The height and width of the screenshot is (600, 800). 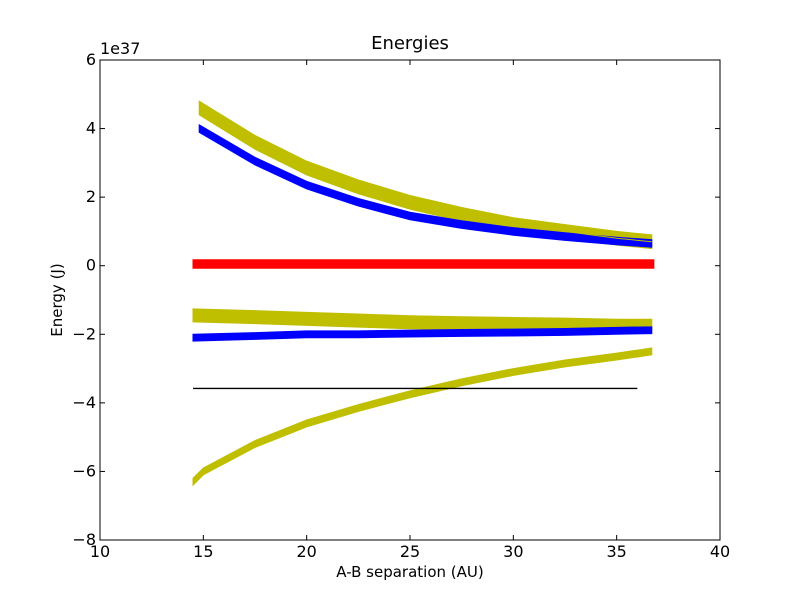 What do you see at coordinates (409, 572) in the screenshot?
I see `x-axis-label: A-B separation (AU)` at bounding box center [409, 572].